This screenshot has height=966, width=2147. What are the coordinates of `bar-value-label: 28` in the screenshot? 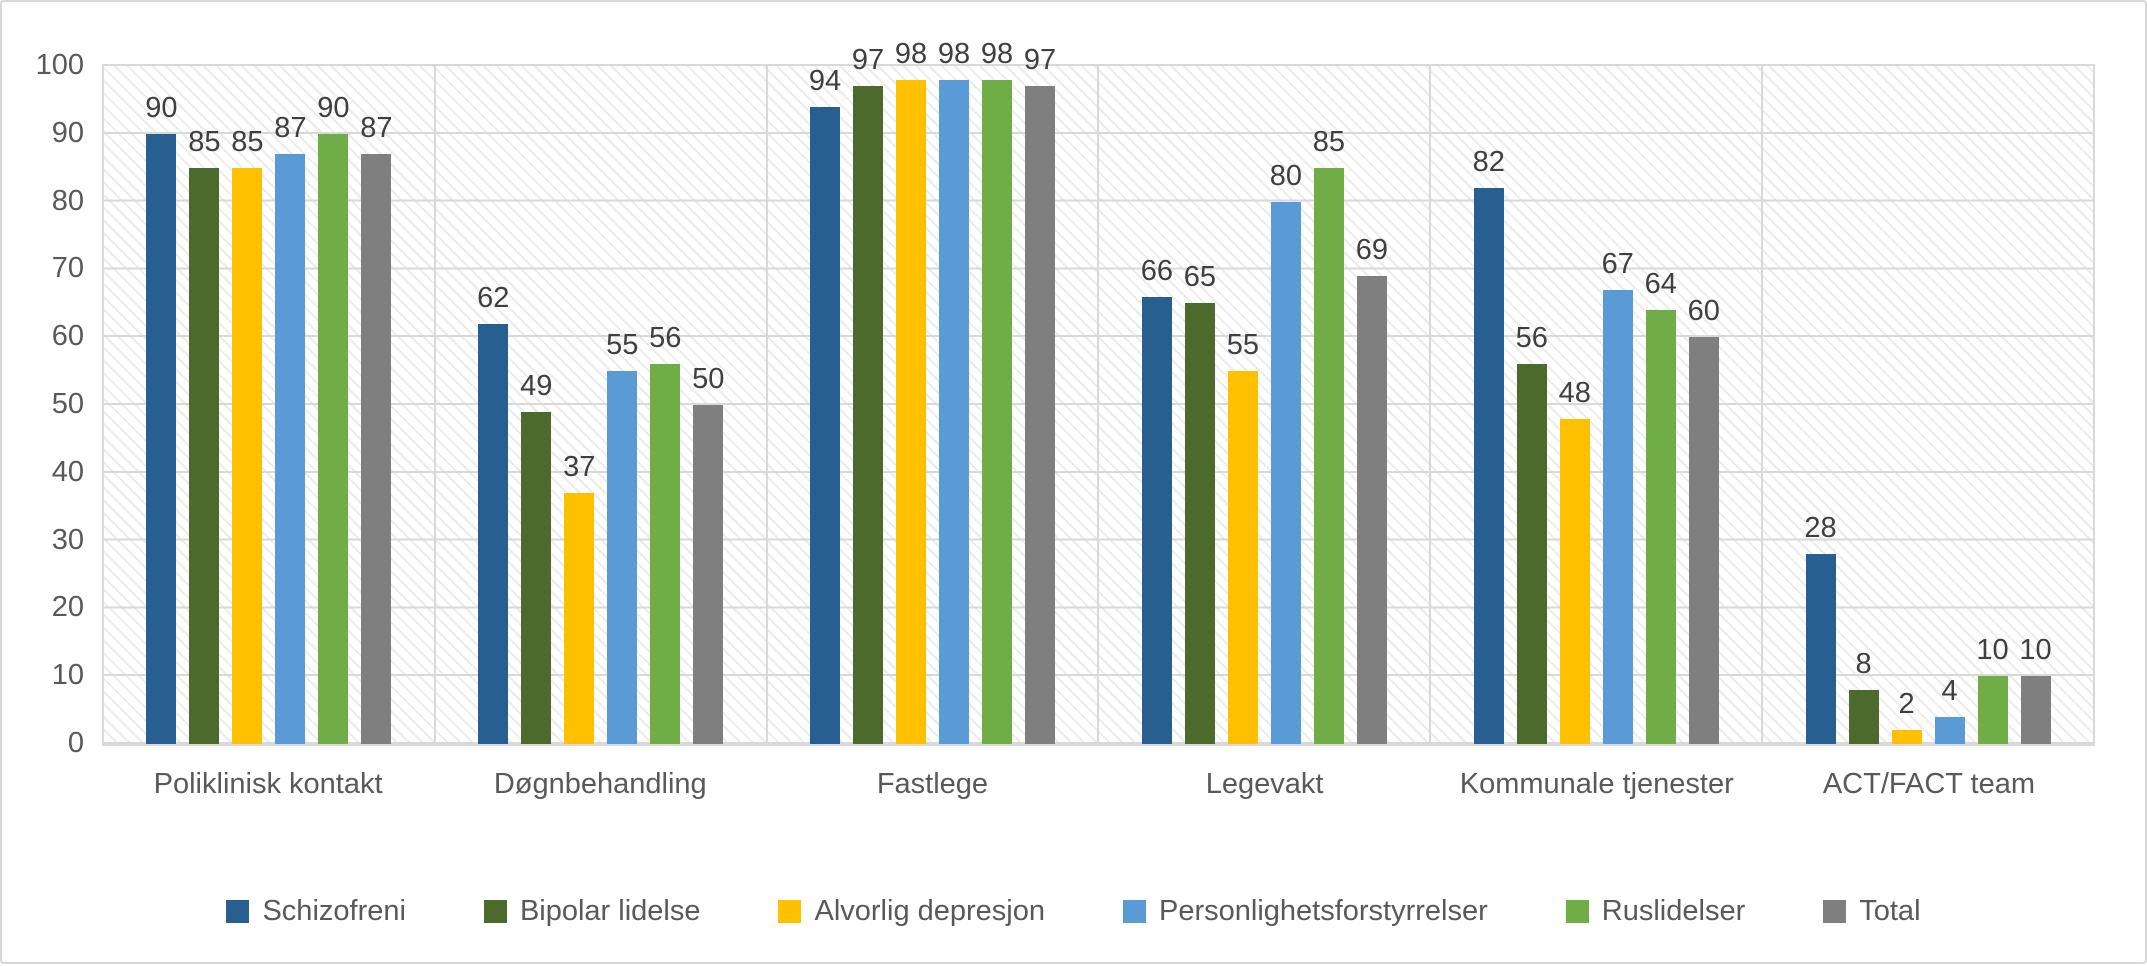 It's located at (1820, 528).